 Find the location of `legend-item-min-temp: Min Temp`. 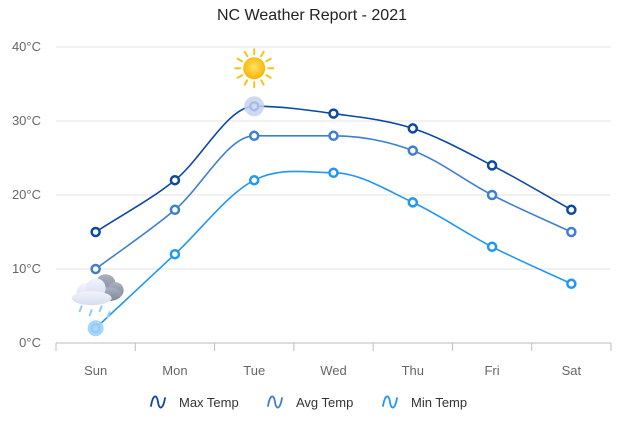

legend-item-min-temp: Min Temp is located at coordinates (424, 402).